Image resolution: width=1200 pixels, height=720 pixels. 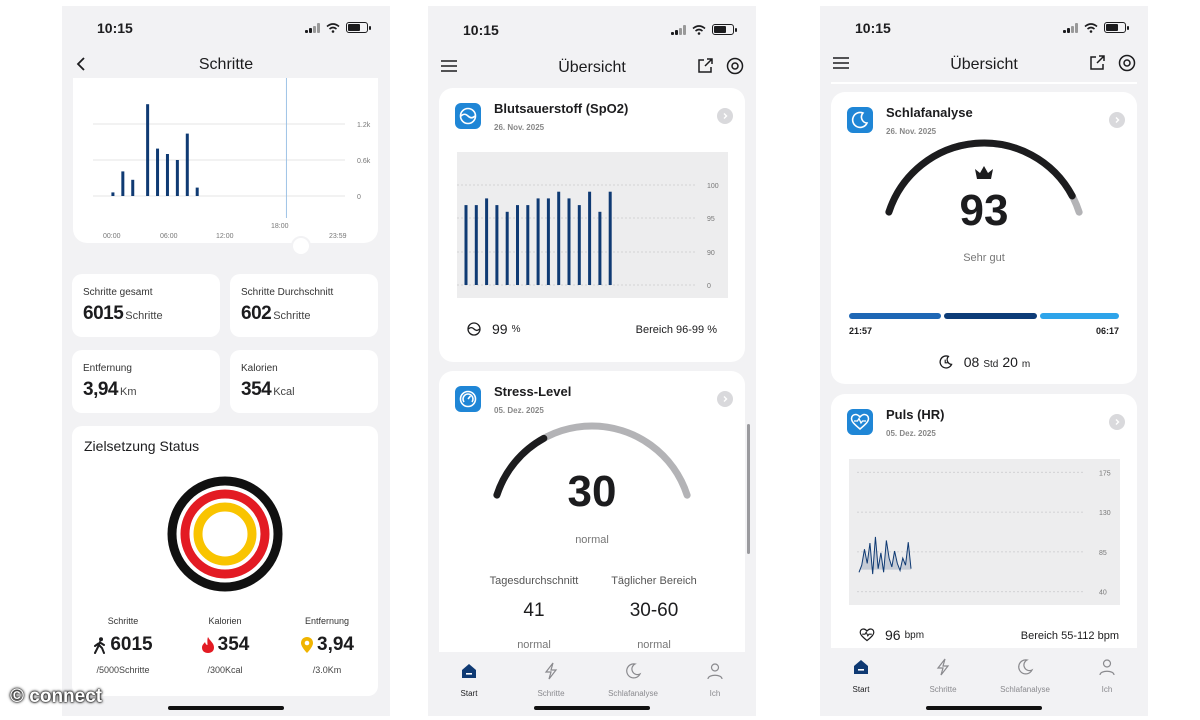 What do you see at coordinates (991, 364) in the screenshot?
I see `sleep-duration-hours-unit: Std` at bounding box center [991, 364].